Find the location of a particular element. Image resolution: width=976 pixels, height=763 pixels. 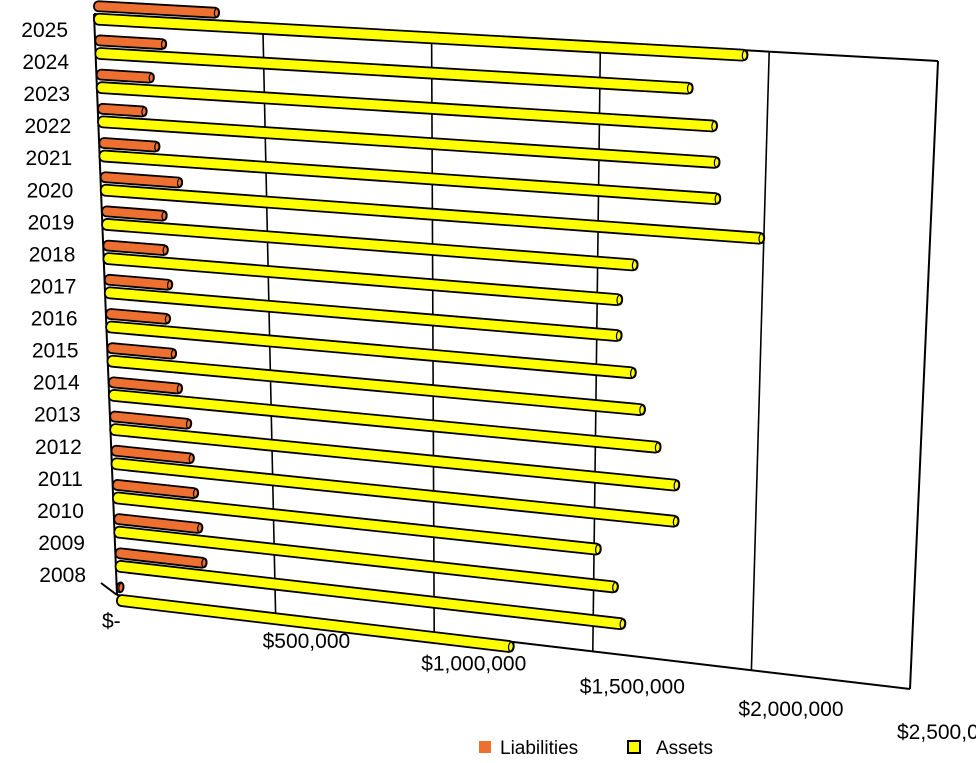

category-label: 2019 is located at coordinates (51, 222).